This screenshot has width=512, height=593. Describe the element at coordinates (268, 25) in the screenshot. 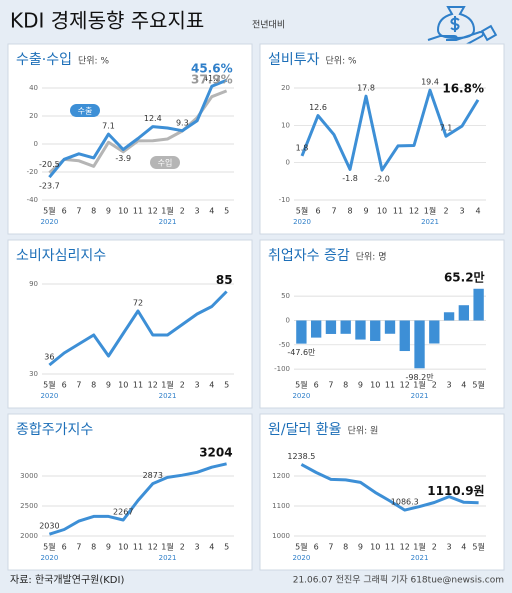

I see `page-subtitle: 전년대비` at that location.